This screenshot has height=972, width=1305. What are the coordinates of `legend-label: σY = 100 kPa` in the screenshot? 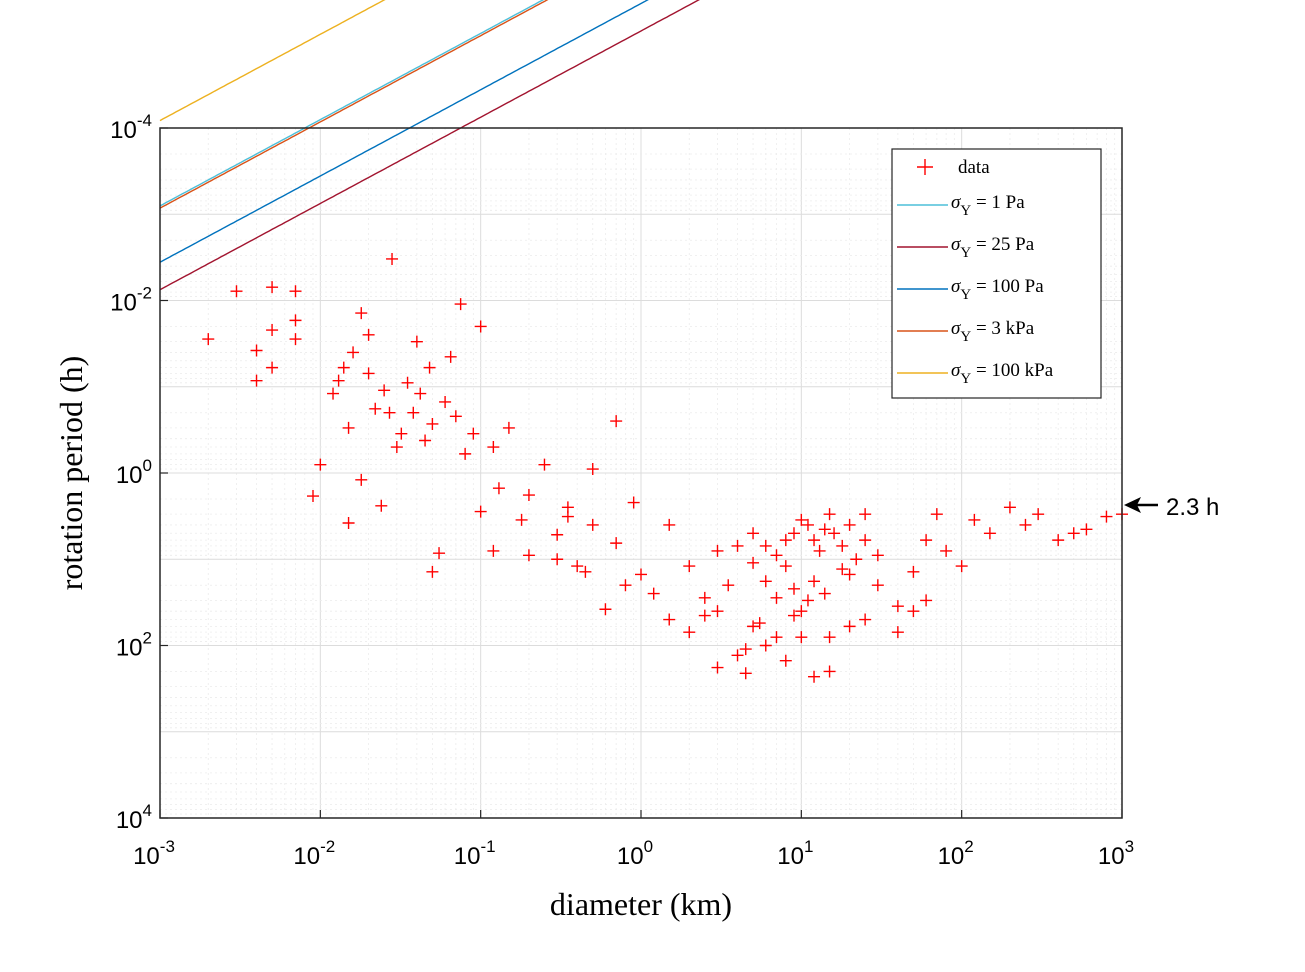 It's located at (1002, 373).